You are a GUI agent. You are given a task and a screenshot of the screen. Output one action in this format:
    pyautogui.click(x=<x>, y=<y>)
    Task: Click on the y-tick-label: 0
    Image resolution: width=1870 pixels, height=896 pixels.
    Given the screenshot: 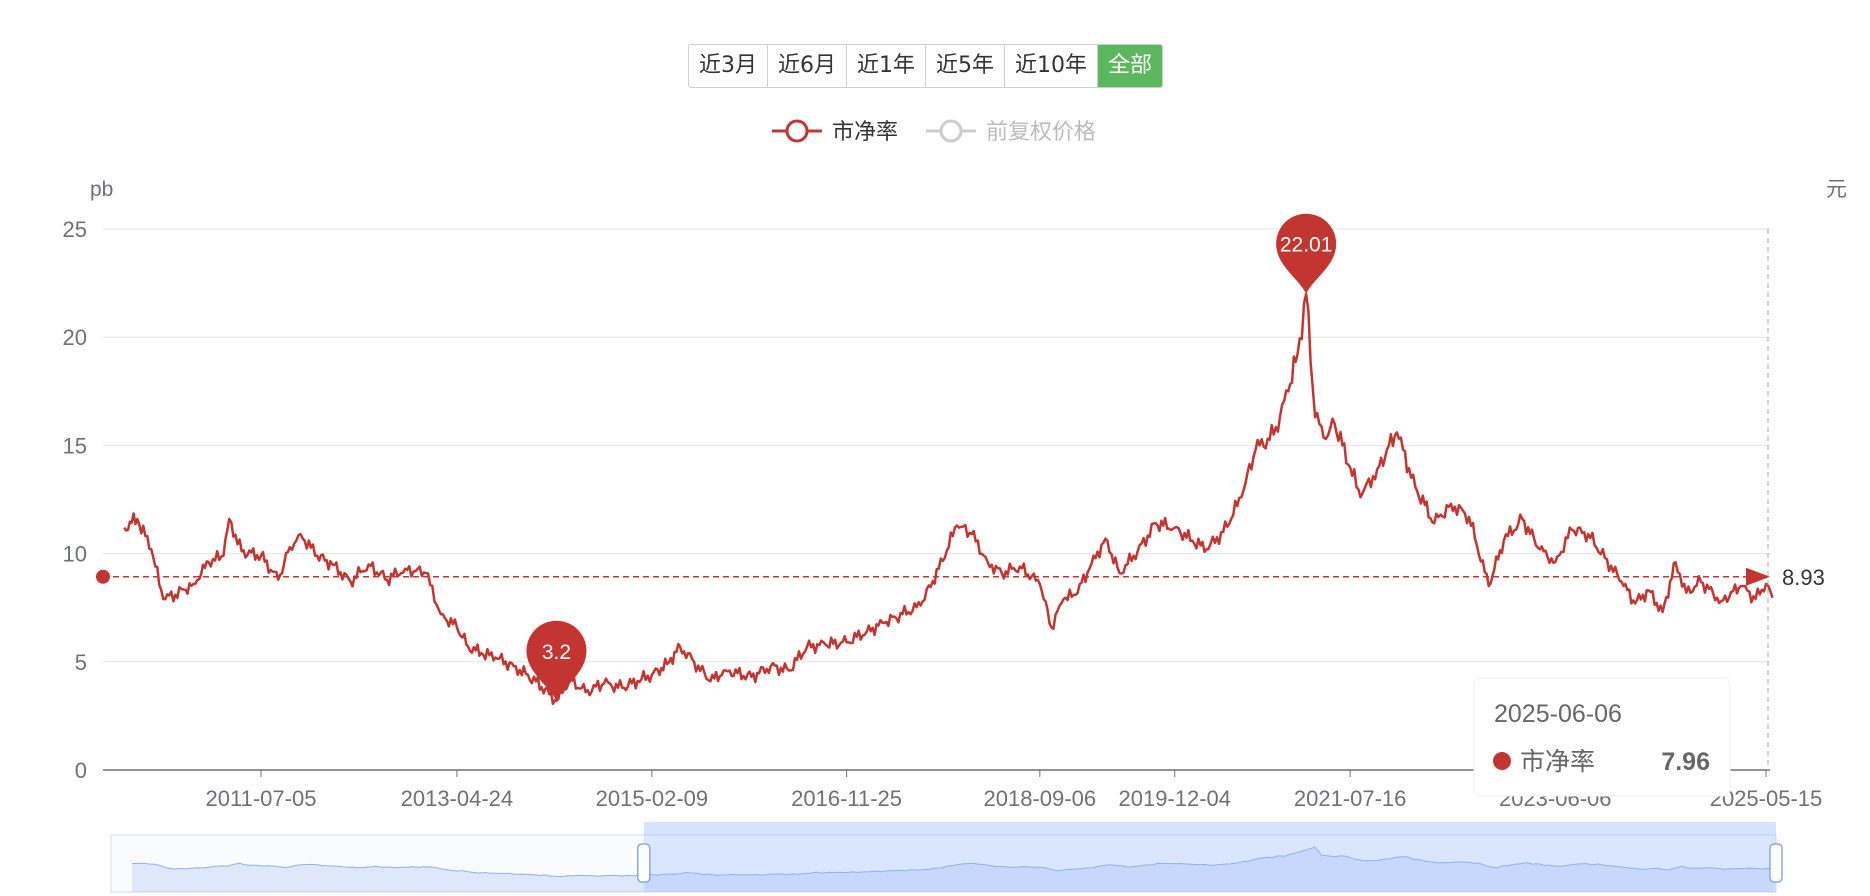 What is the action you would take?
    pyautogui.click(x=81, y=770)
    